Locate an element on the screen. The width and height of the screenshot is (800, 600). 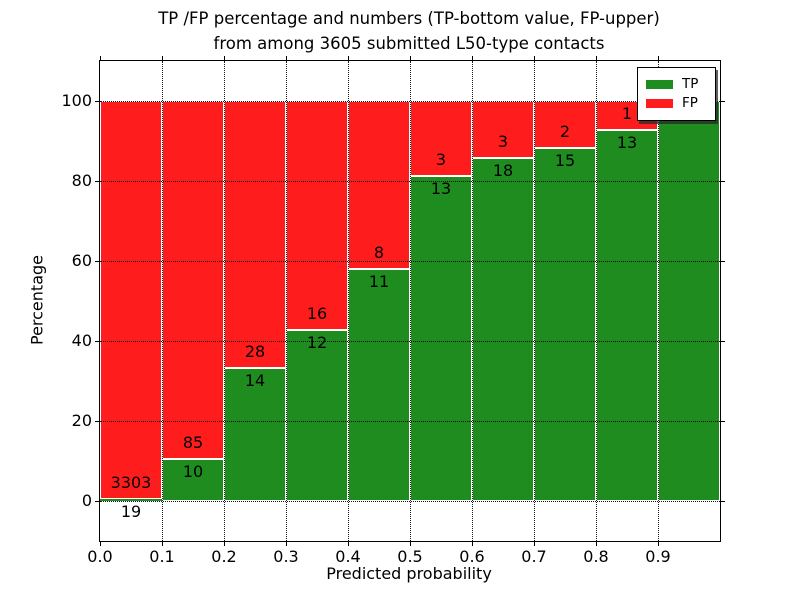
x-tick-label: 0.4 is located at coordinates (348, 556).